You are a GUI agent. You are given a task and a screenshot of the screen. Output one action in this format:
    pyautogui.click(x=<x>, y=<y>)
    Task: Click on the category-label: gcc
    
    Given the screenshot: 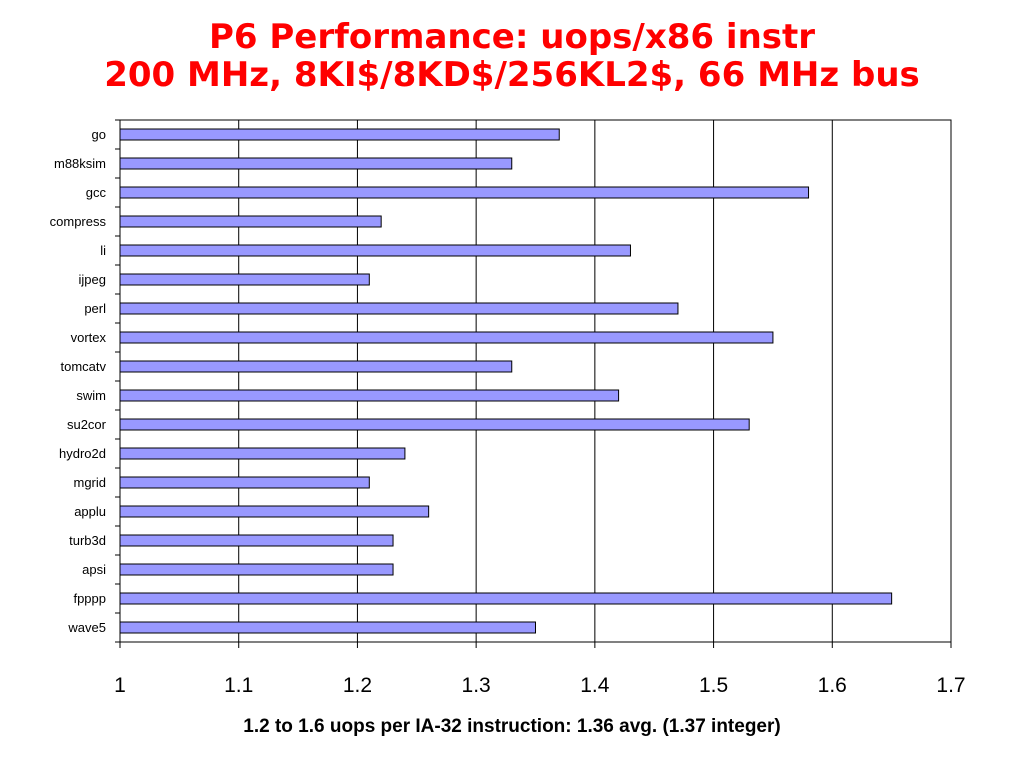 What is the action you would take?
    pyautogui.click(x=96, y=192)
    